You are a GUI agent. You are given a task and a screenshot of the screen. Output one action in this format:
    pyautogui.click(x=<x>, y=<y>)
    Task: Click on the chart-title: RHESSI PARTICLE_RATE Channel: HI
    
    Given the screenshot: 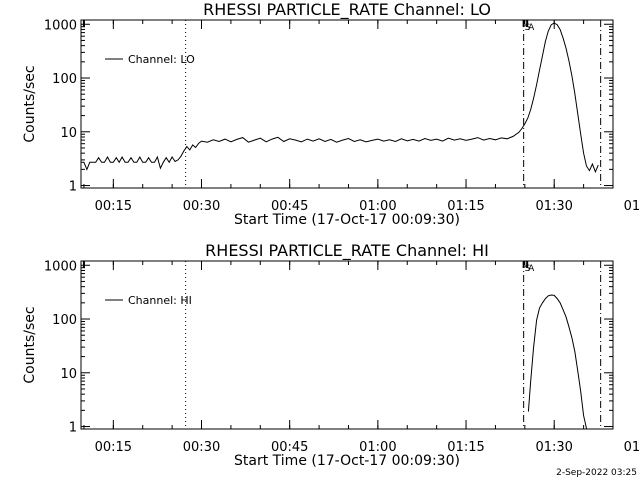 What is the action you would take?
    pyautogui.click(x=347, y=251)
    